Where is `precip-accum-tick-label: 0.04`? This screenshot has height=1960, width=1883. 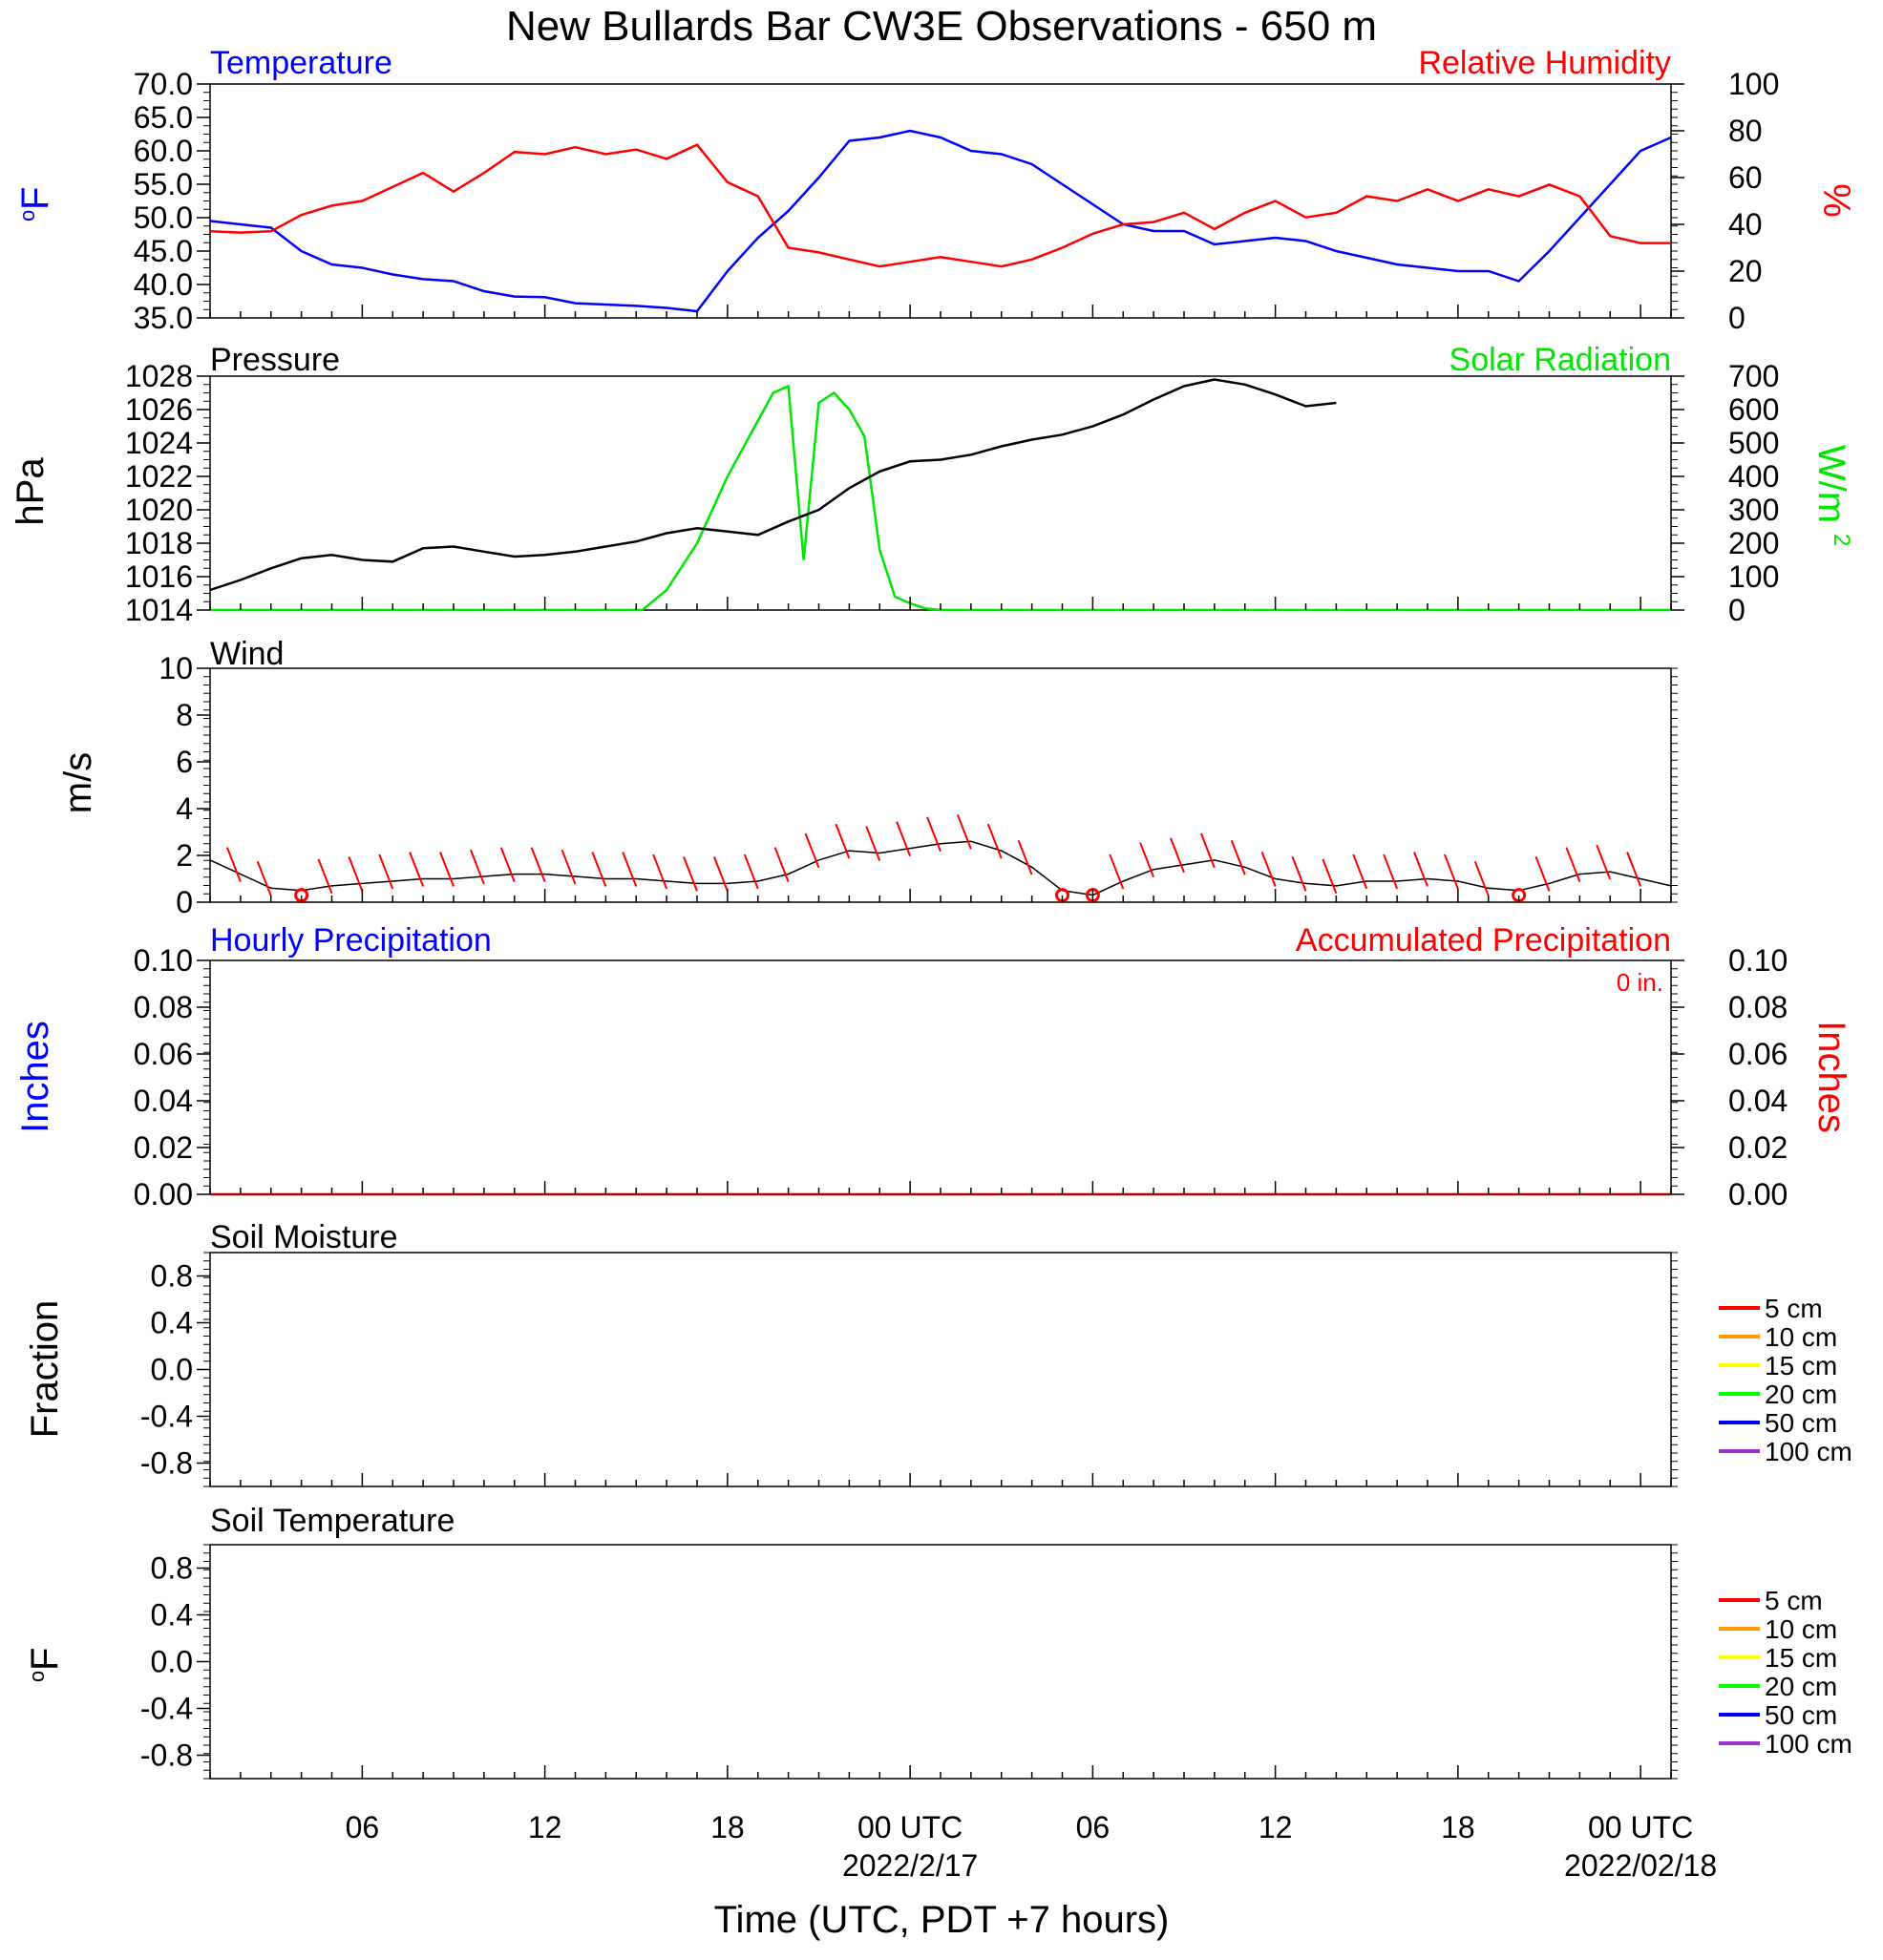 precip-accum-tick-label: 0.04 is located at coordinates (1758, 1101).